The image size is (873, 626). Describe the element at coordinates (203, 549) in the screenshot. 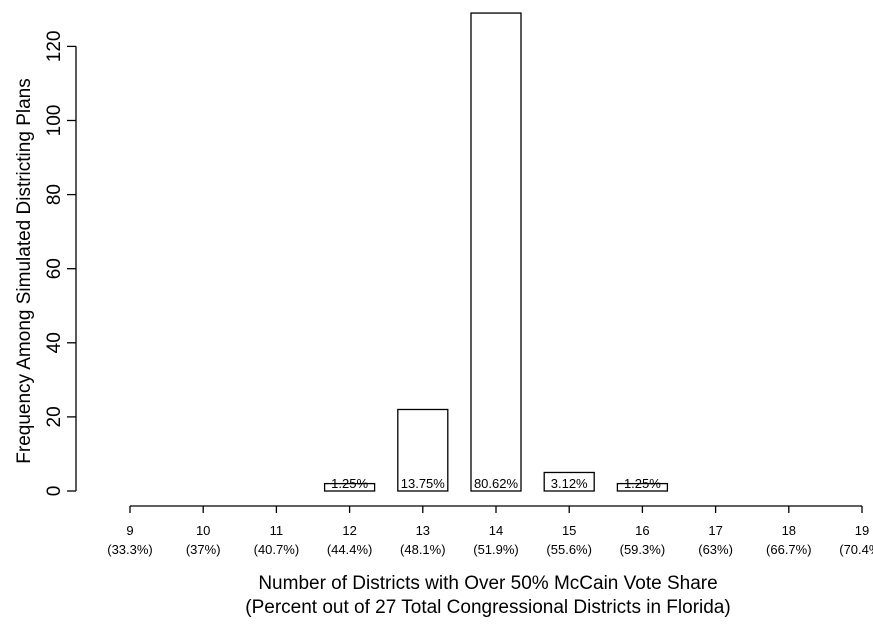

I see `x-tick-percent-label: (37%)` at that location.